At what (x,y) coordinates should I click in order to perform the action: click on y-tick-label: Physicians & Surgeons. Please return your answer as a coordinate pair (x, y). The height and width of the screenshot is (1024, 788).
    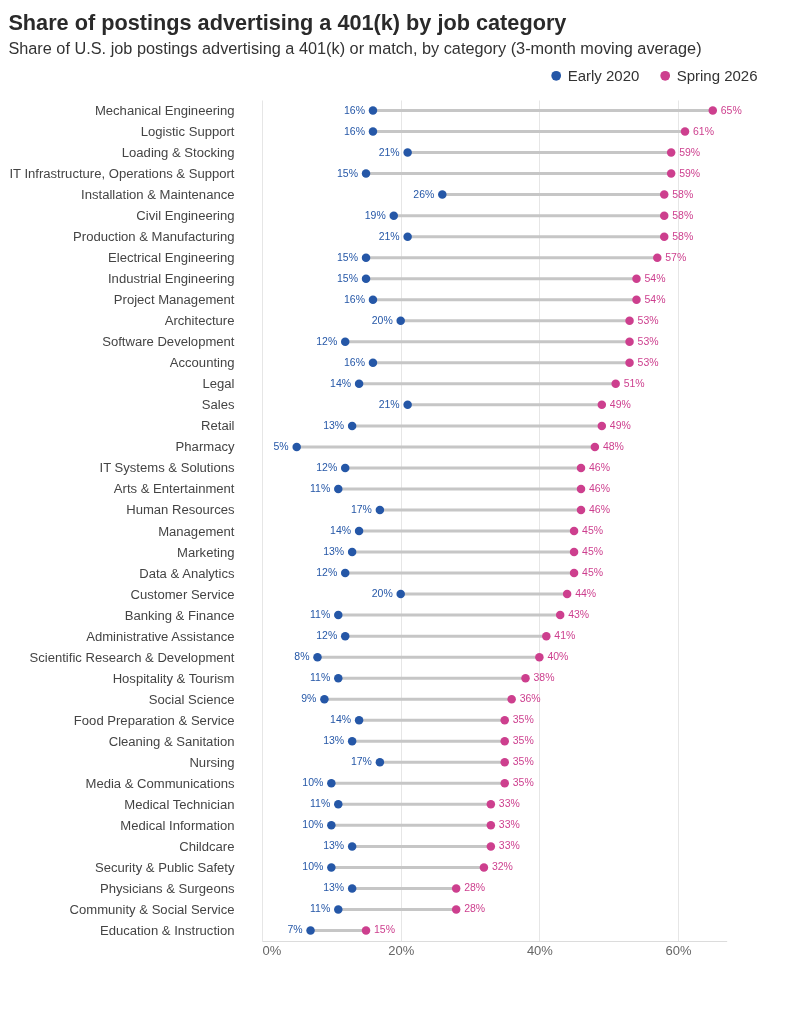
    Looking at the image, I should click on (167, 888).